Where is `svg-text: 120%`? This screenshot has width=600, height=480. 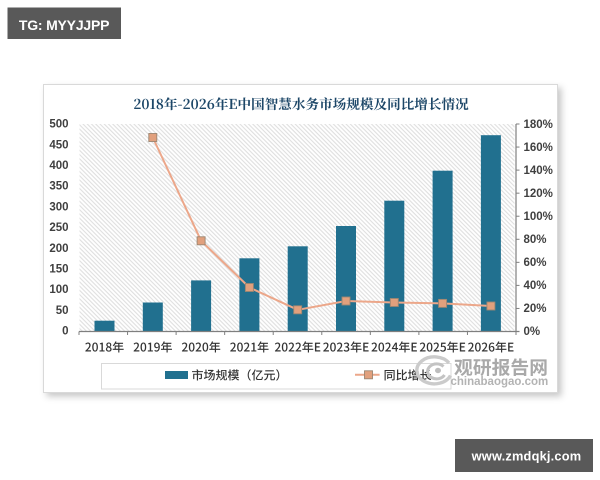
svg-text: 120% is located at coordinates (538, 194).